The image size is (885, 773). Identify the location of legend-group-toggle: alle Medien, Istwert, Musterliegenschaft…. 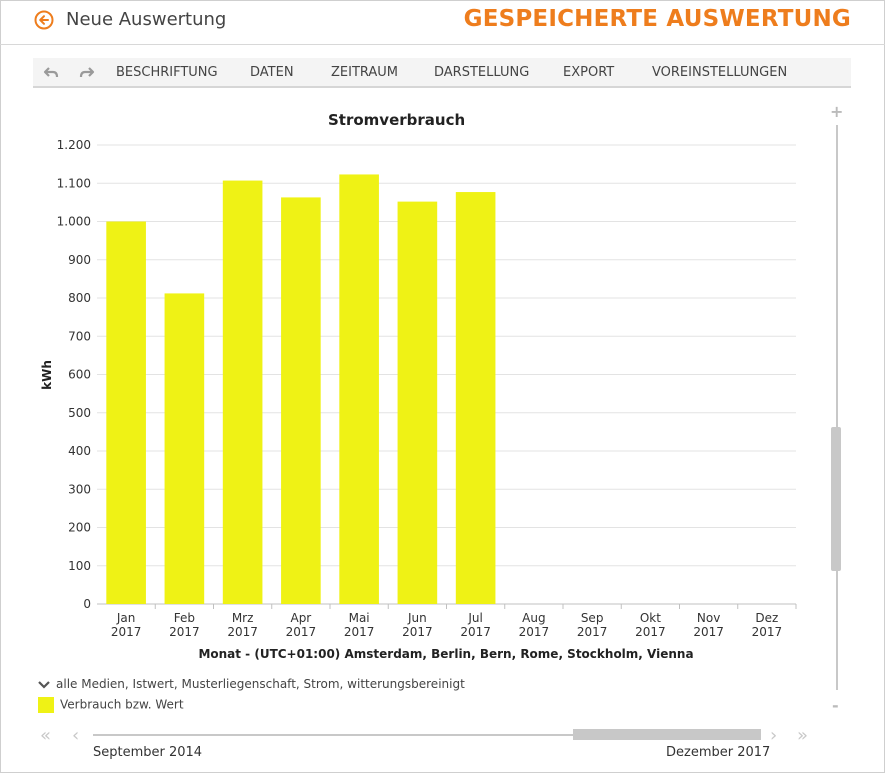
(251, 684).